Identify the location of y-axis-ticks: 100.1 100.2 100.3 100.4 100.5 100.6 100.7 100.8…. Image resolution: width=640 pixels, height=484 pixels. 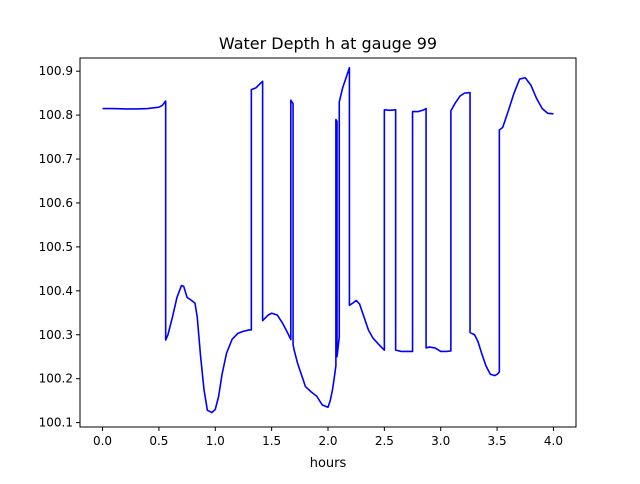
(59, 247).